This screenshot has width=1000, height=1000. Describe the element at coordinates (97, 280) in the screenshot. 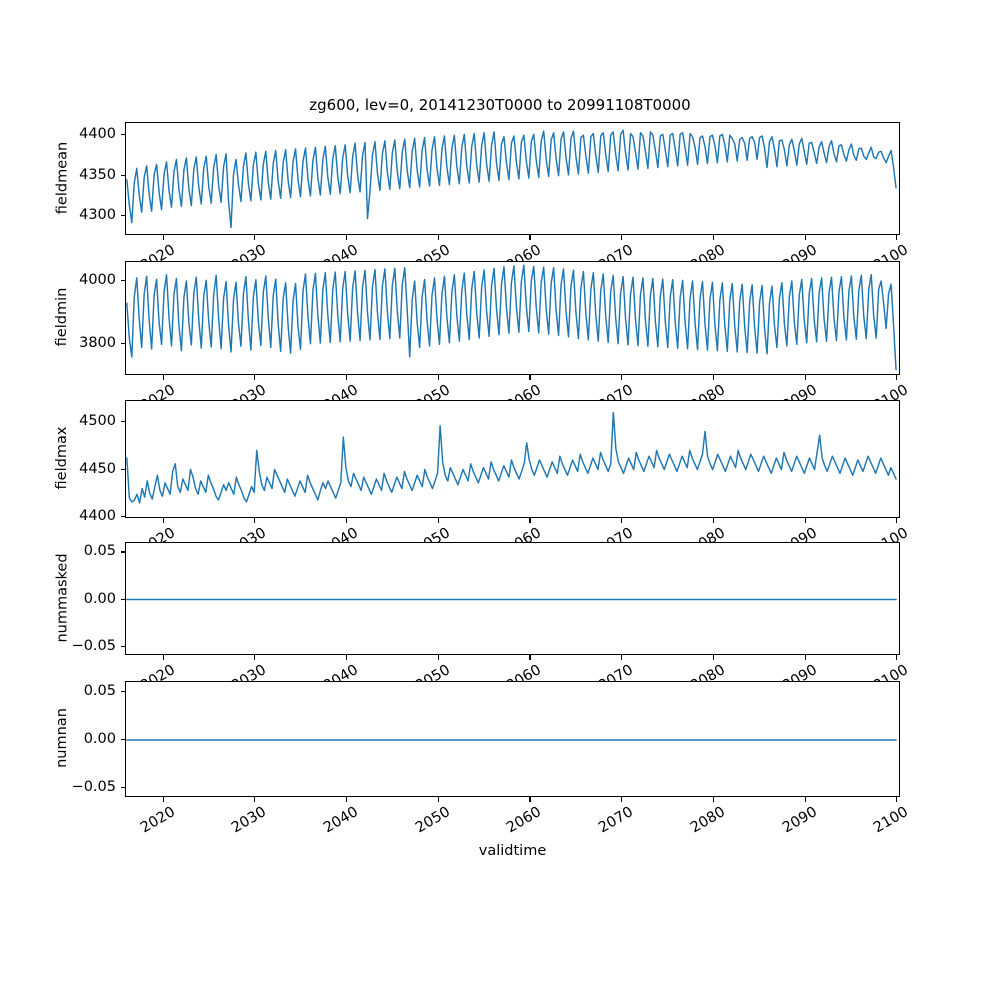

I see `ytick-label: 4000` at that location.